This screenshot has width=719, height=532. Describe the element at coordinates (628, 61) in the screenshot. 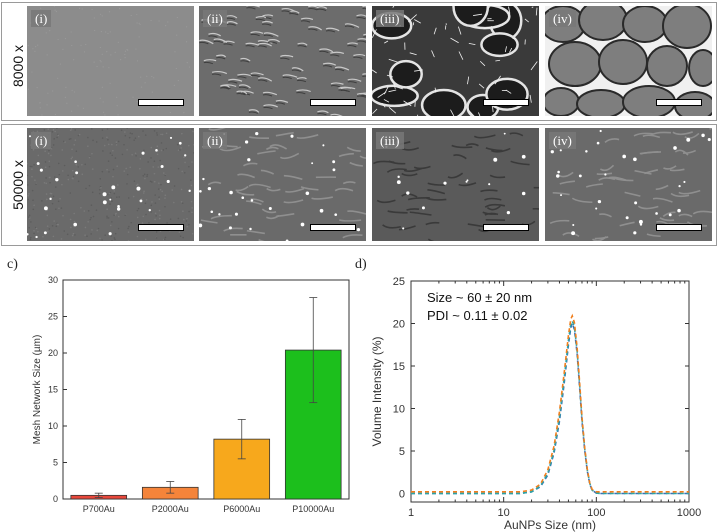

I see `sem-image-row-a-4: (iv)` at that location.